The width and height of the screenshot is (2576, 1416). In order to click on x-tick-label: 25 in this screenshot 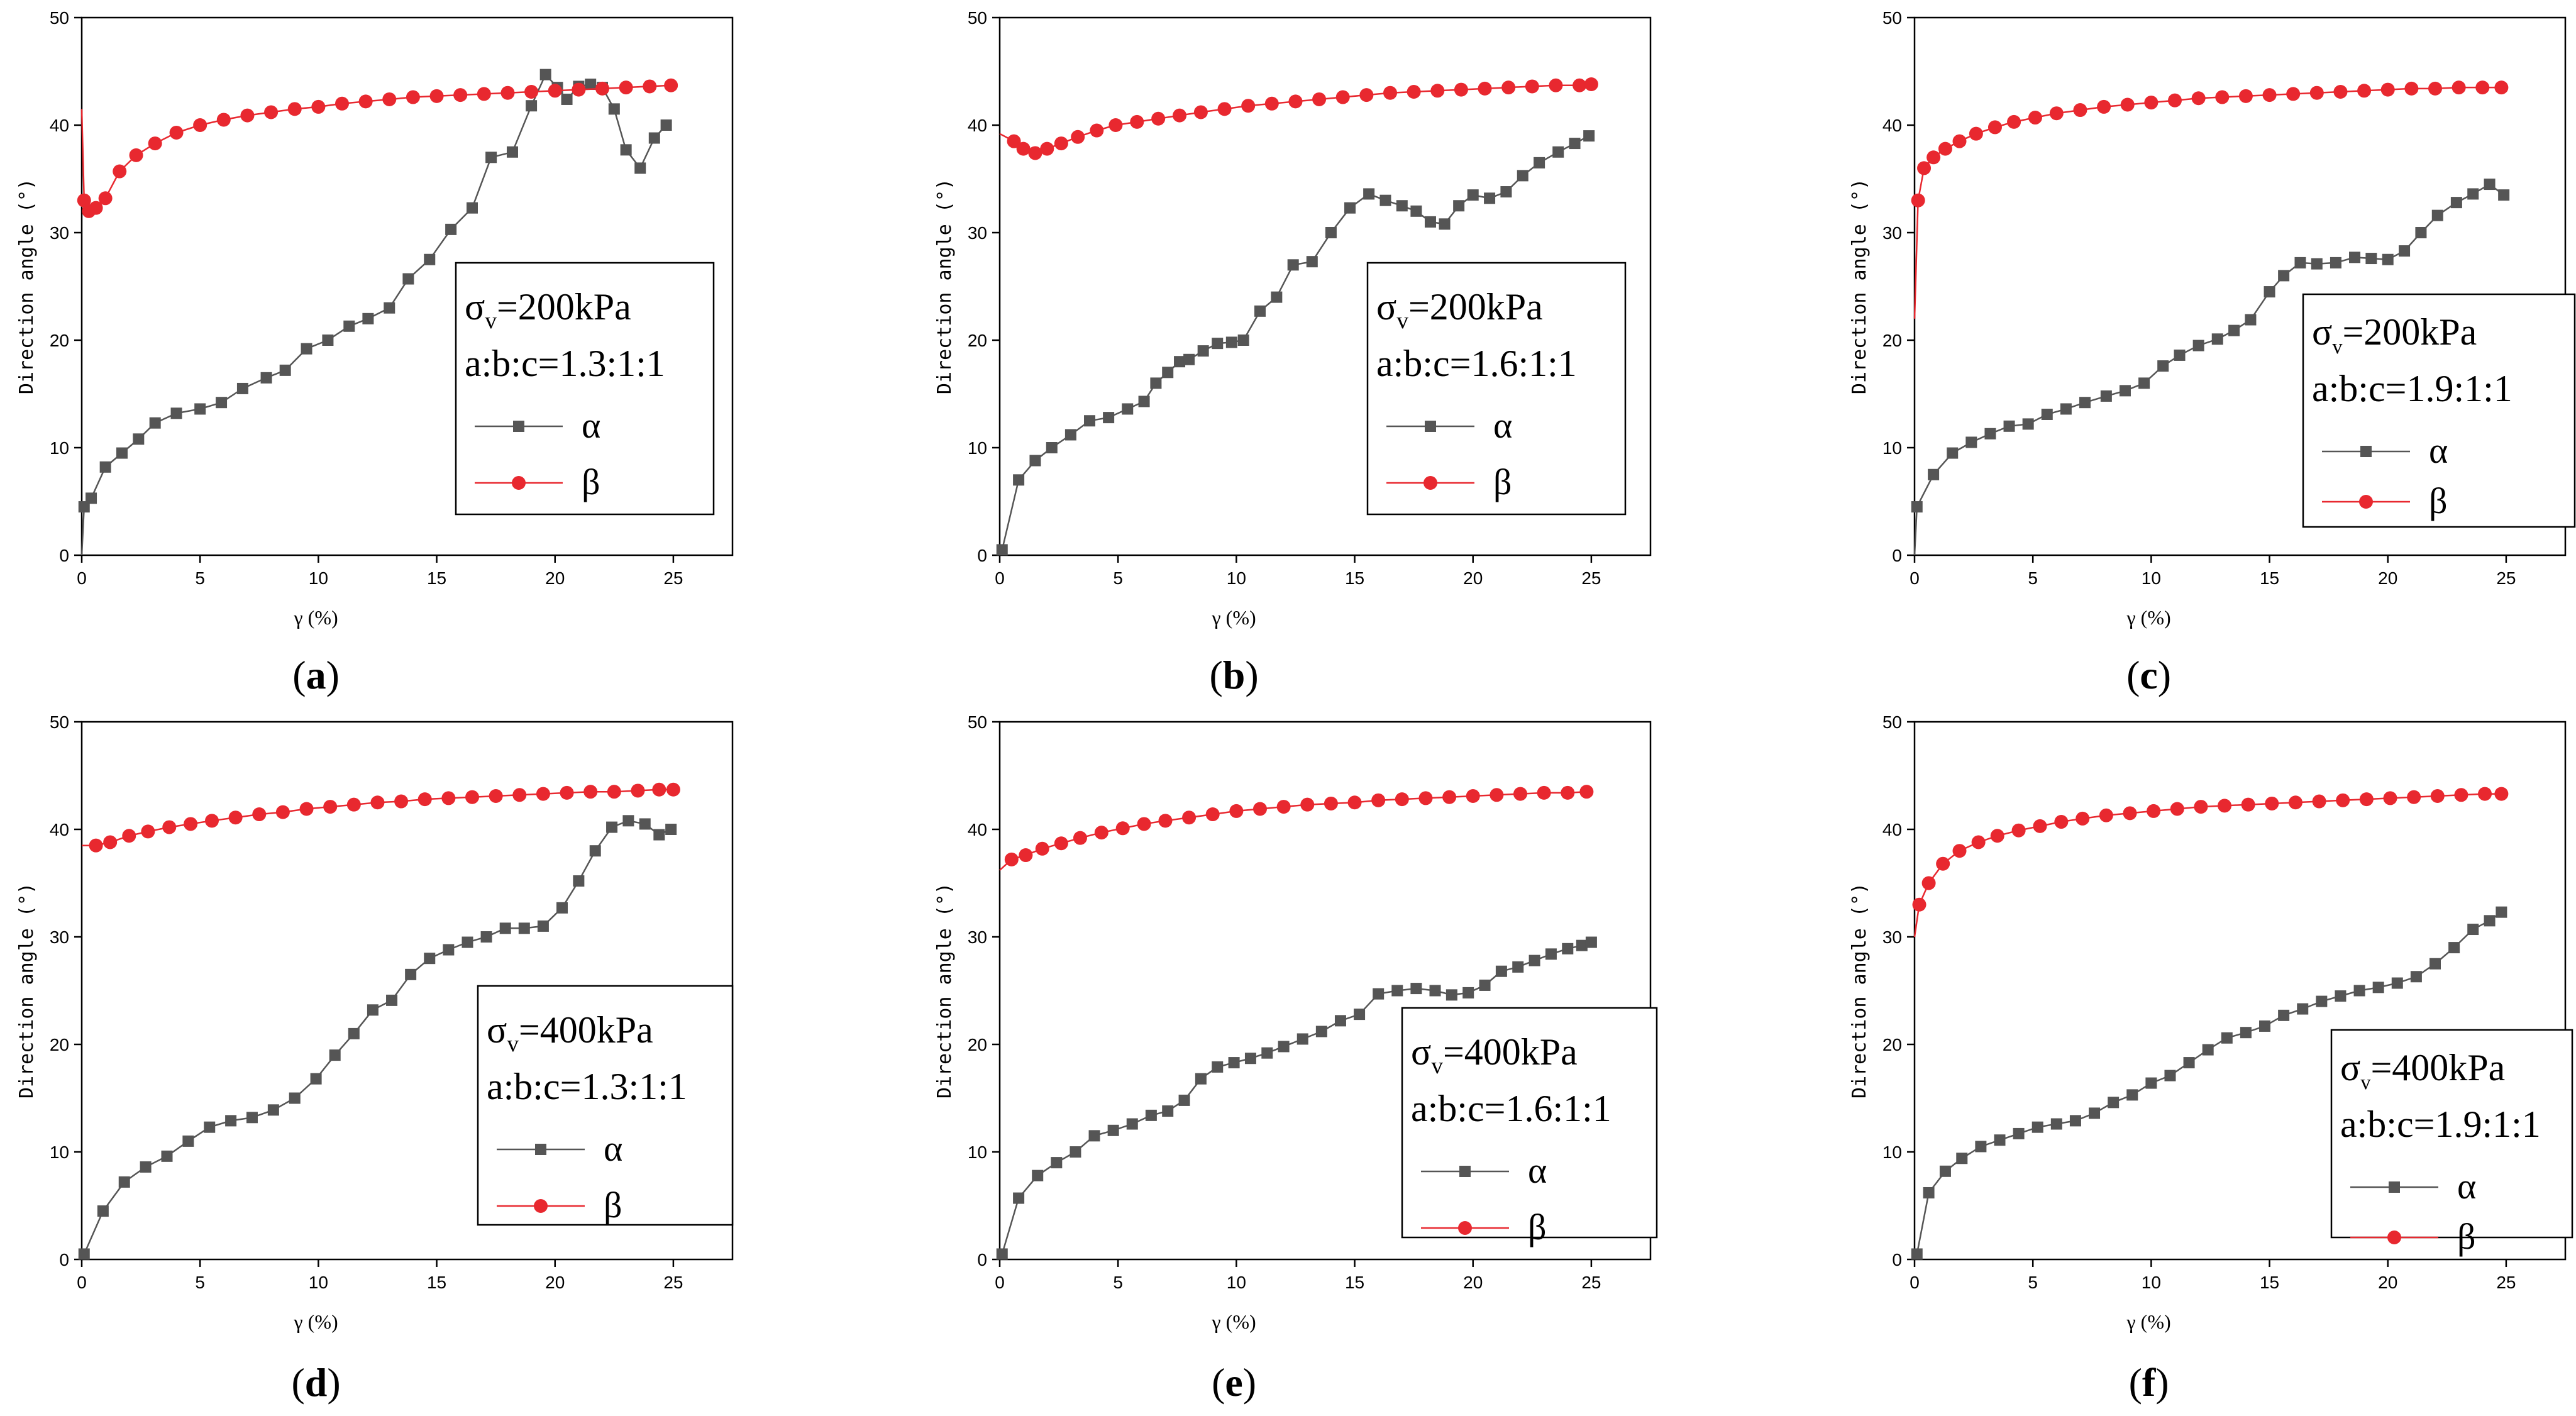, I will do `click(1591, 1282)`.